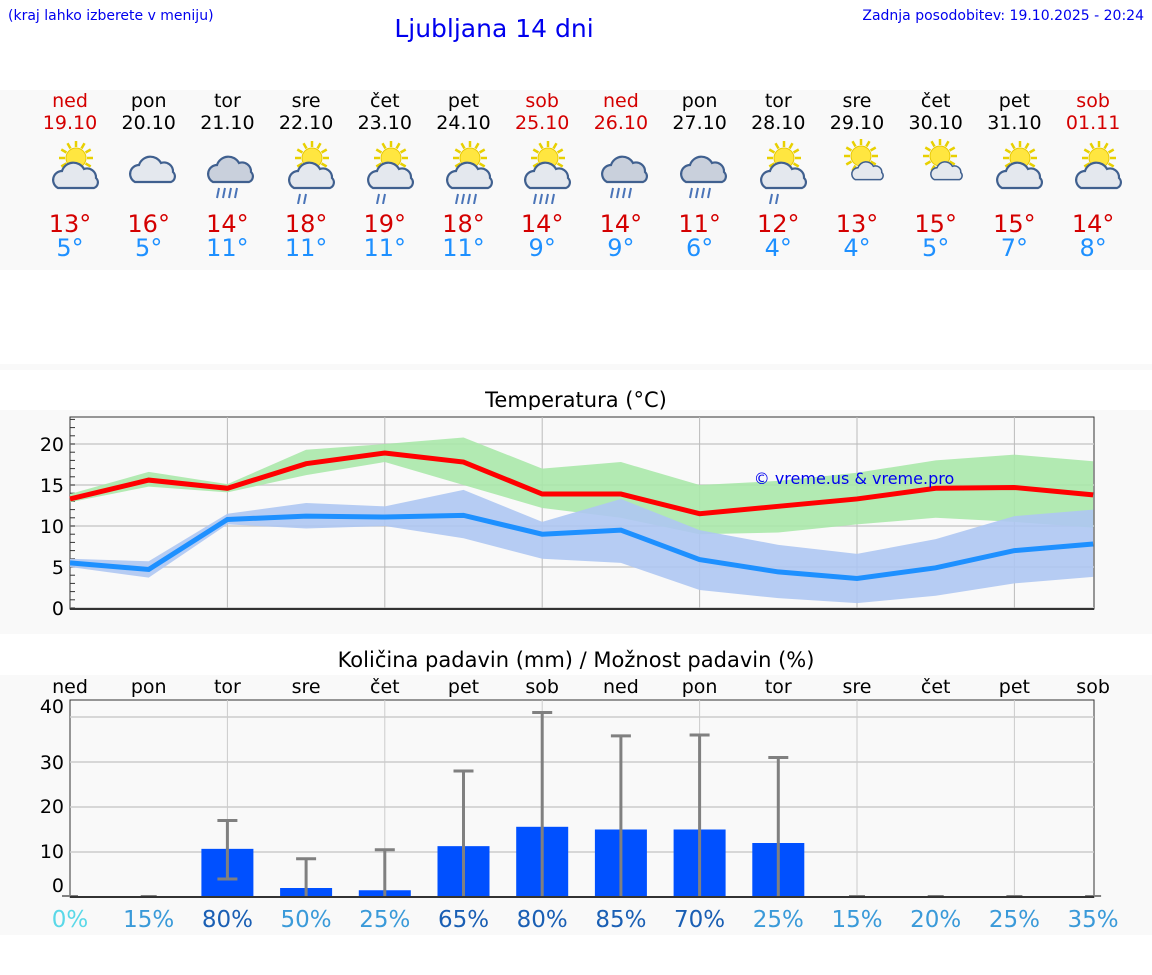  What do you see at coordinates (1014, 920) in the screenshot?
I see `probability-label: 25%` at bounding box center [1014, 920].